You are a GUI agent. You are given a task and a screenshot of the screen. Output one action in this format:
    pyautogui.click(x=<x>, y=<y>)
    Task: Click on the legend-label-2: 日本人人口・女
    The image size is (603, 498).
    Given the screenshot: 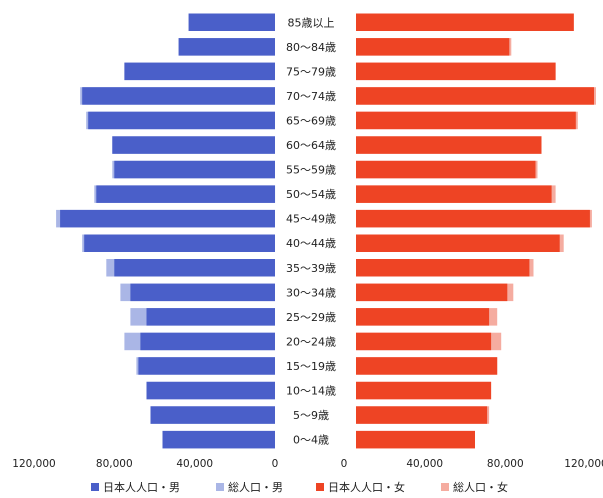 What is the action you would take?
    pyautogui.click(x=366, y=487)
    